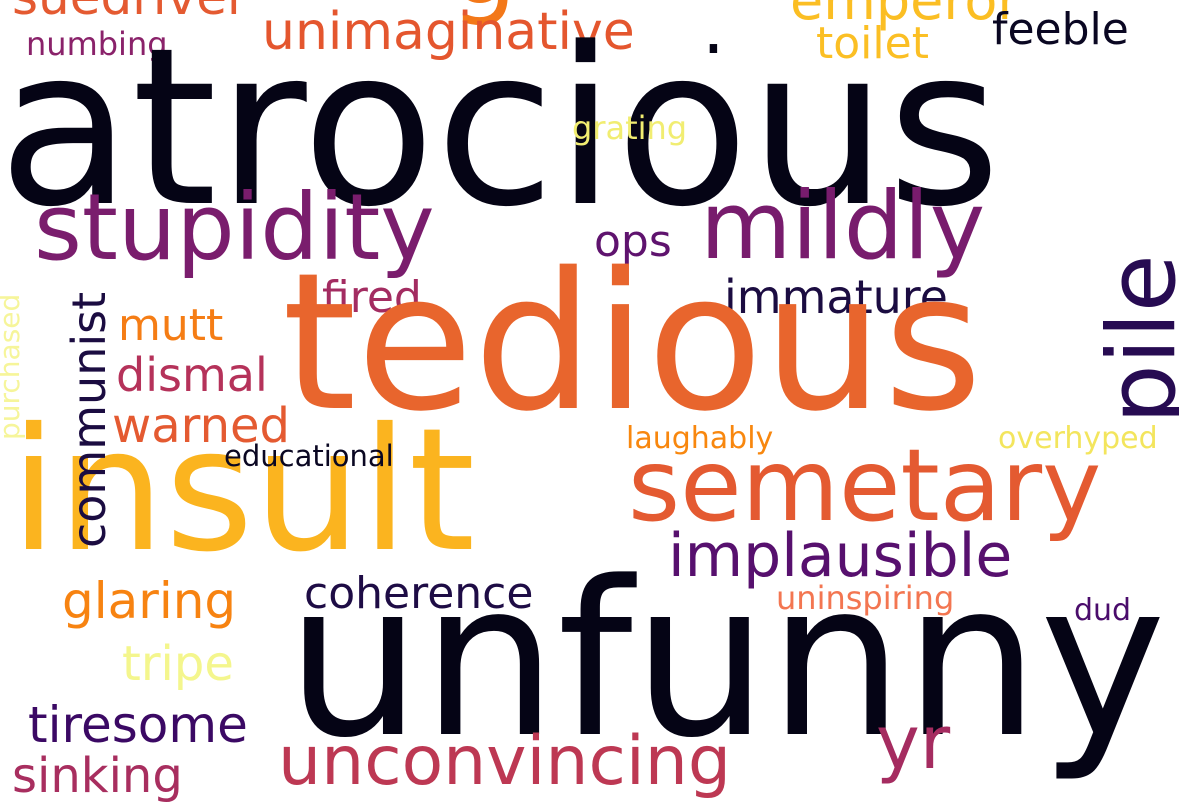 This screenshot has height=803, width=1179. I want to click on word-unimaginative: unimaginative, so click(448, 32).